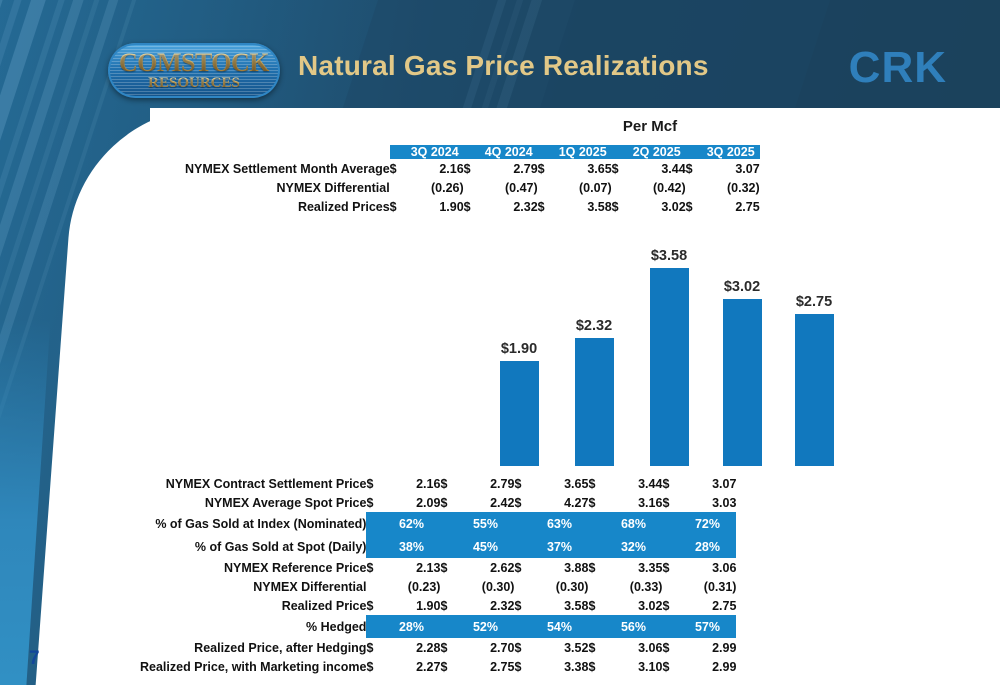 This screenshot has height=685, width=1000. What do you see at coordinates (633, 523) in the screenshot?
I see `row-value-percent: 68%` at bounding box center [633, 523].